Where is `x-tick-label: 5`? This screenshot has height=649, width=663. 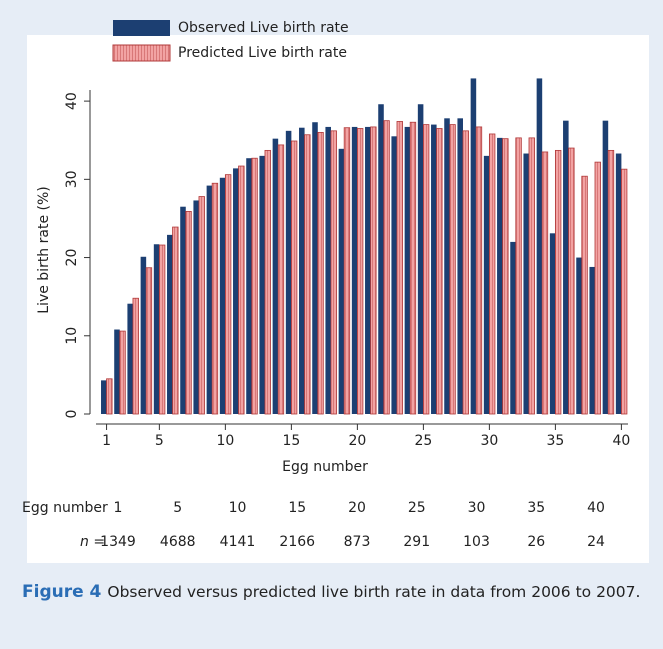 x-tick-label: 5 is located at coordinates (159, 441).